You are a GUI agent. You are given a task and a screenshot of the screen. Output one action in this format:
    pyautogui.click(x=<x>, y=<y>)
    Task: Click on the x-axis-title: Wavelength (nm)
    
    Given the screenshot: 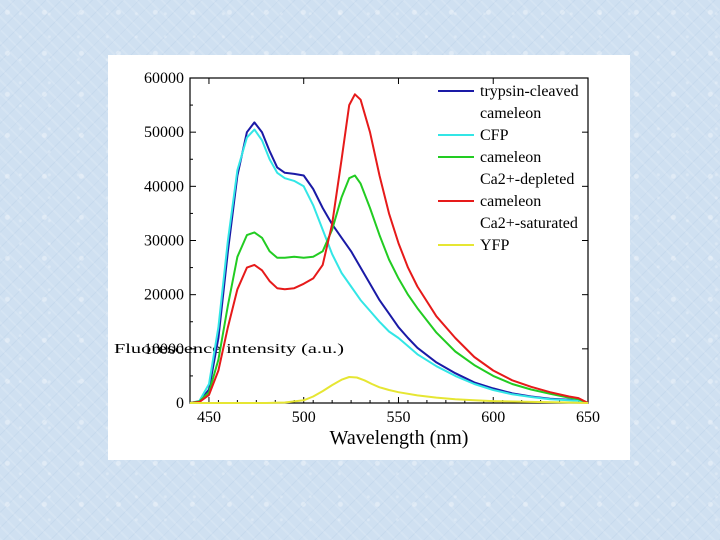 What is the action you would take?
    pyautogui.click(x=399, y=438)
    